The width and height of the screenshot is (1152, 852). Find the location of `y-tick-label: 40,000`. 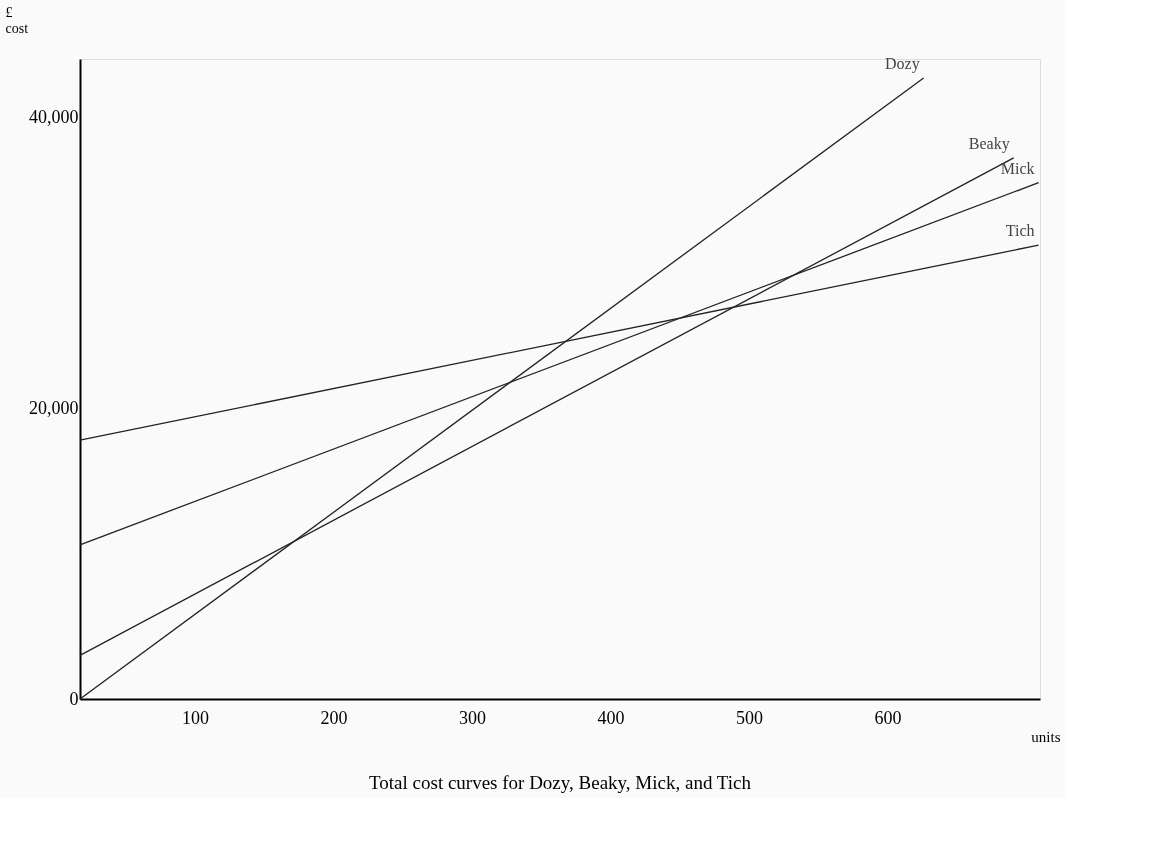

y-tick-label: 40,000 is located at coordinates (54, 116).